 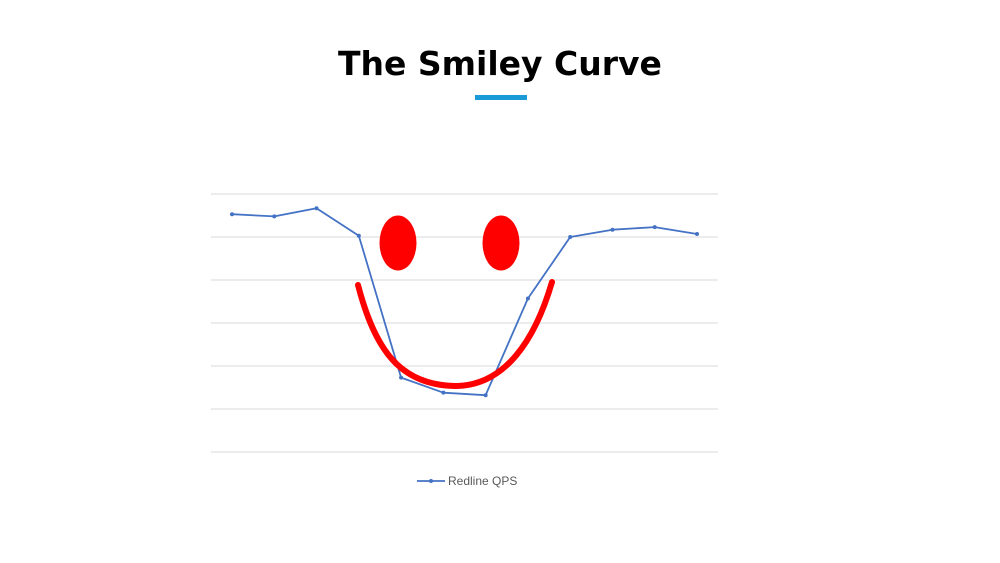 I want to click on legend-swatch-marker, so click(x=431, y=481).